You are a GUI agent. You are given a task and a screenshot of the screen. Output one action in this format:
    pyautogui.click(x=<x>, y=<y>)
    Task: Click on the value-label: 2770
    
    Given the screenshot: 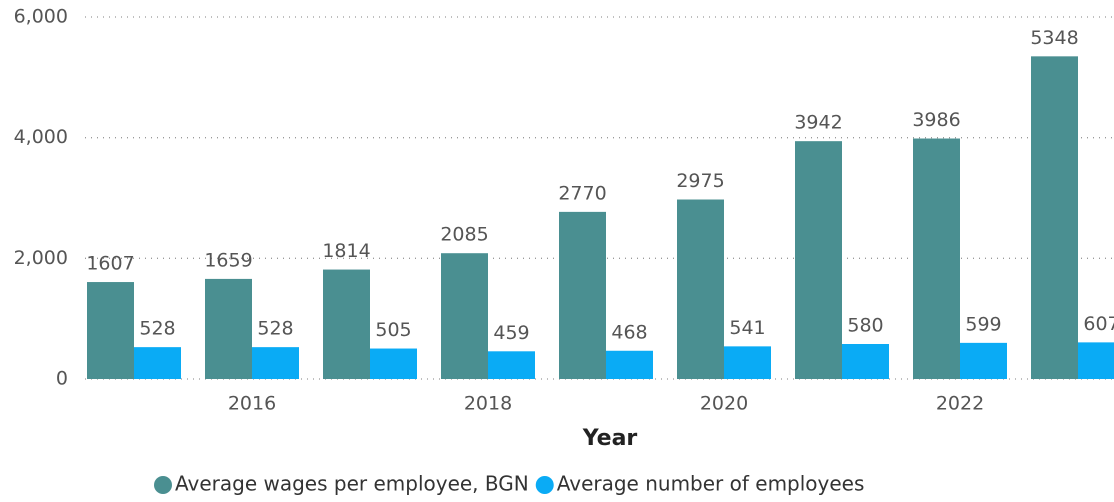 What is the action you would take?
    pyautogui.click(x=582, y=193)
    